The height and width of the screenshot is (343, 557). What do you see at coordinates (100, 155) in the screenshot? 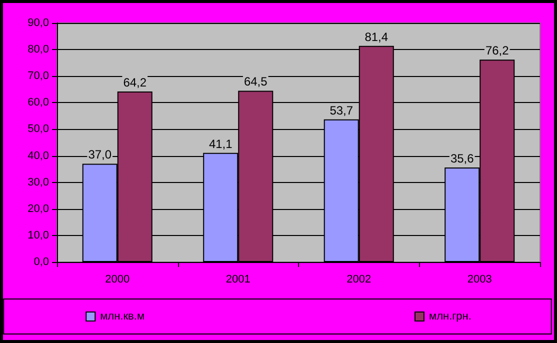
I see `data-label: 37,0` at bounding box center [100, 155].